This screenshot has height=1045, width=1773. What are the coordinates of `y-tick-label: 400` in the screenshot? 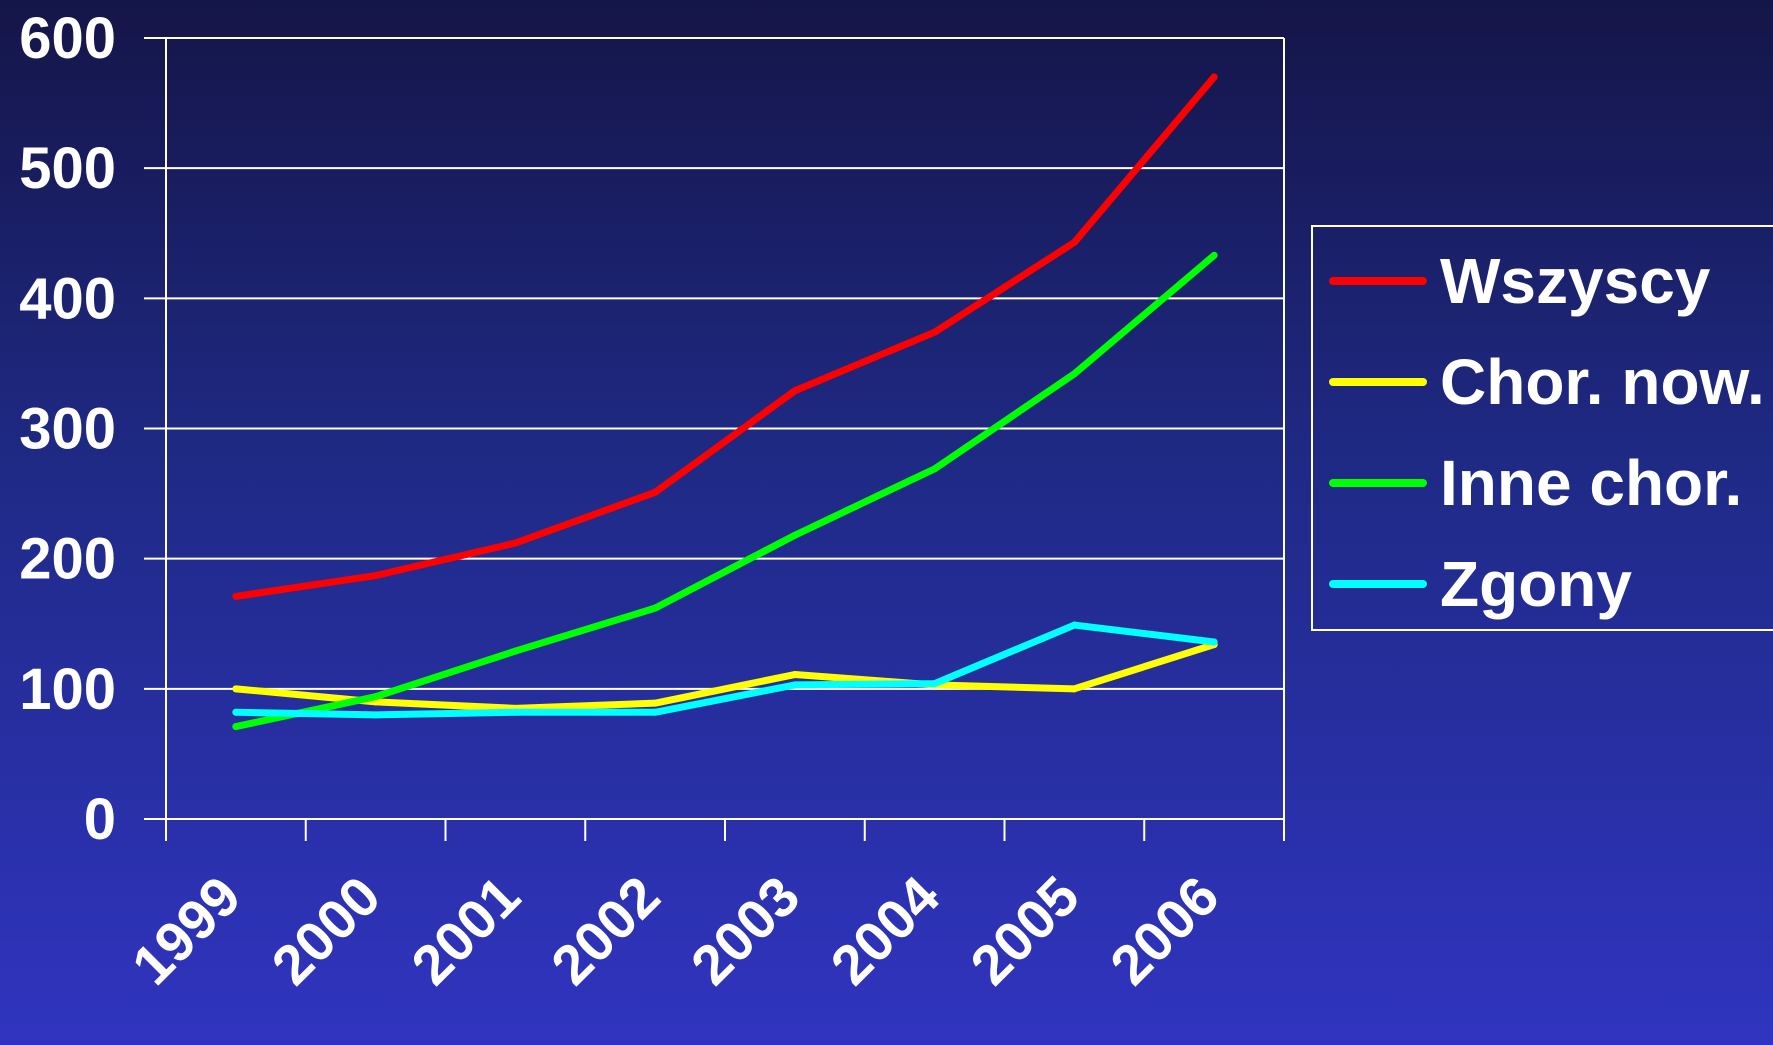 It's located at (67, 298).